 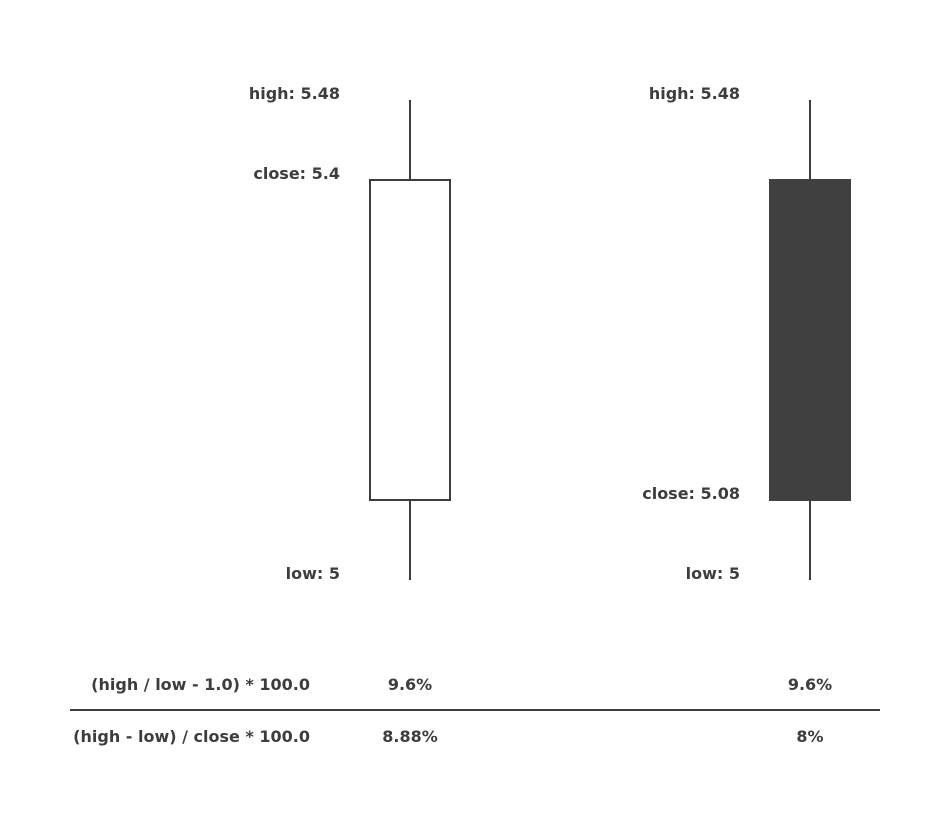 I want to click on candle-bearish: high: 5.48 close: 5.08 low: 5, so click(x=746, y=333).